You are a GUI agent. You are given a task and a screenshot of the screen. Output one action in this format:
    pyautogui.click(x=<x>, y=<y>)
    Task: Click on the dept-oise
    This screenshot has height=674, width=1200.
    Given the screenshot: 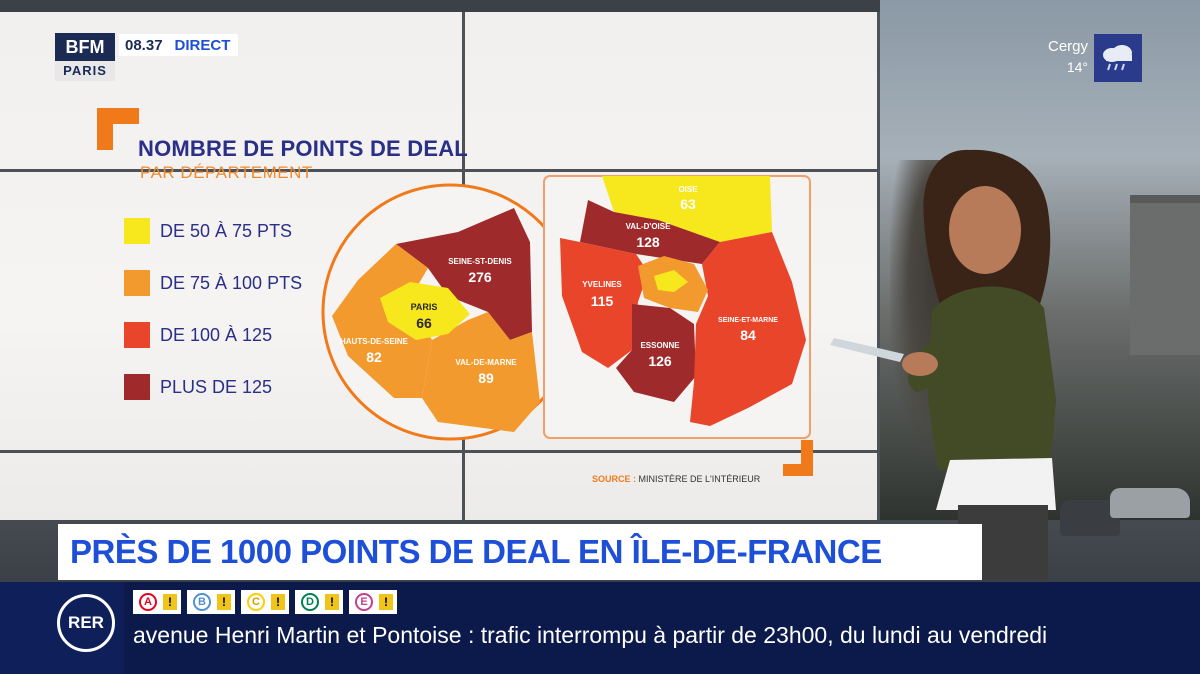 What is the action you would take?
    pyautogui.click(x=687, y=209)
    